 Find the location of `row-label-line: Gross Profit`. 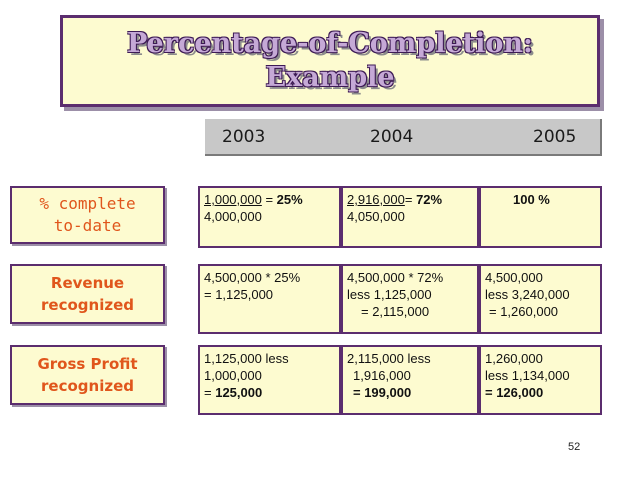

row-label-line: Gross Profit is located at coordinates (87, 364).